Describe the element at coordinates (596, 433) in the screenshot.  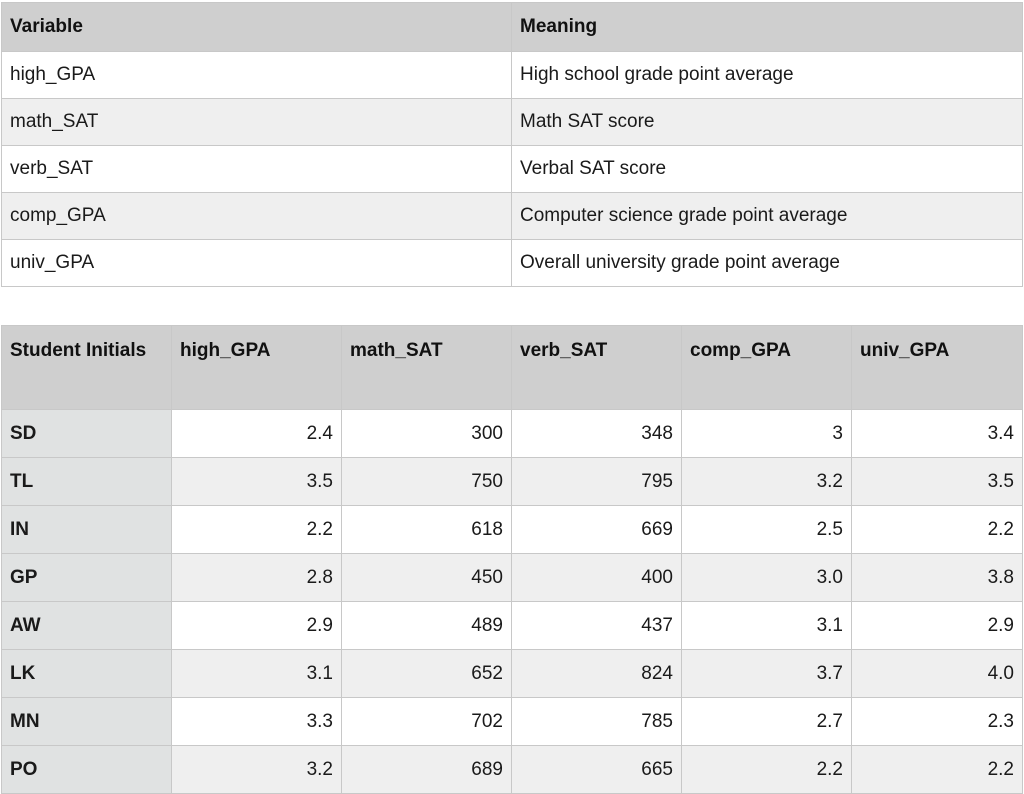
I see `verb-sat-cell: 348` at that location.